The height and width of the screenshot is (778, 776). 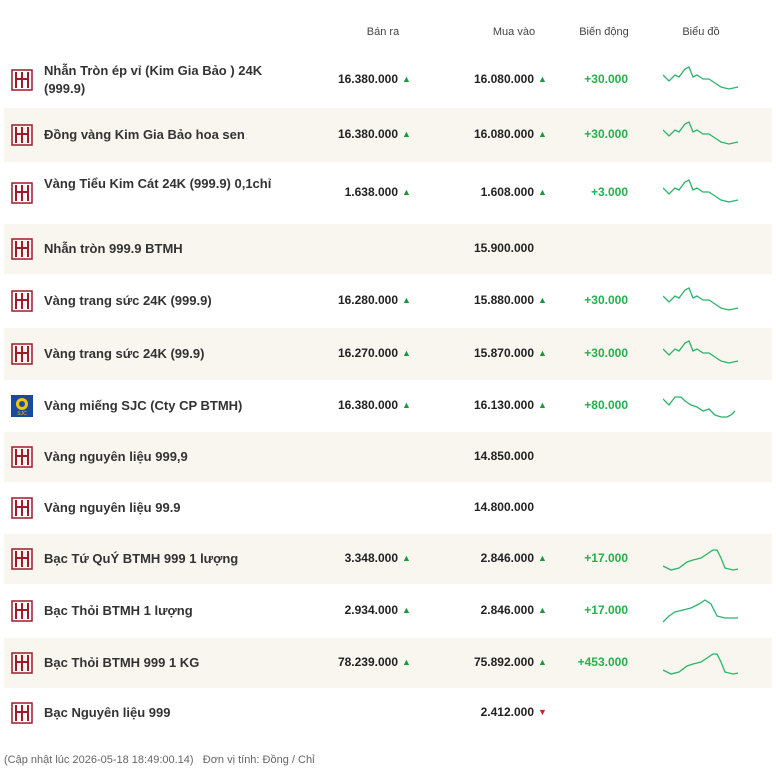 What do you see at coordinates (388, 249) in the screenshot?
I see `table-row: Nhẫn tròn 999.9 BTMH 15.900.000` at bounding box center [388, 249].